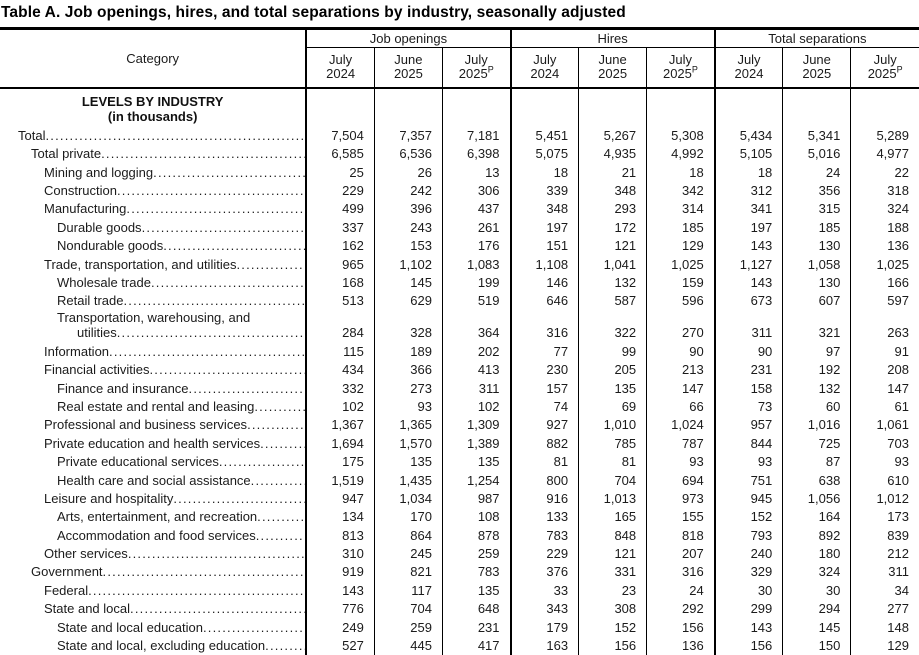  Describe the element at coordinates (816, 498) in the screenshot. I see `value-cell: 1,056` at that location.